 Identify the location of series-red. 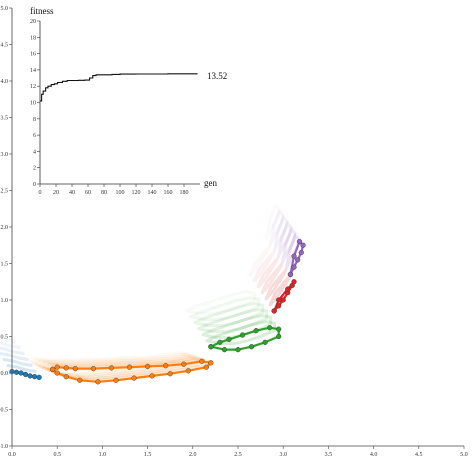
(284, 296).